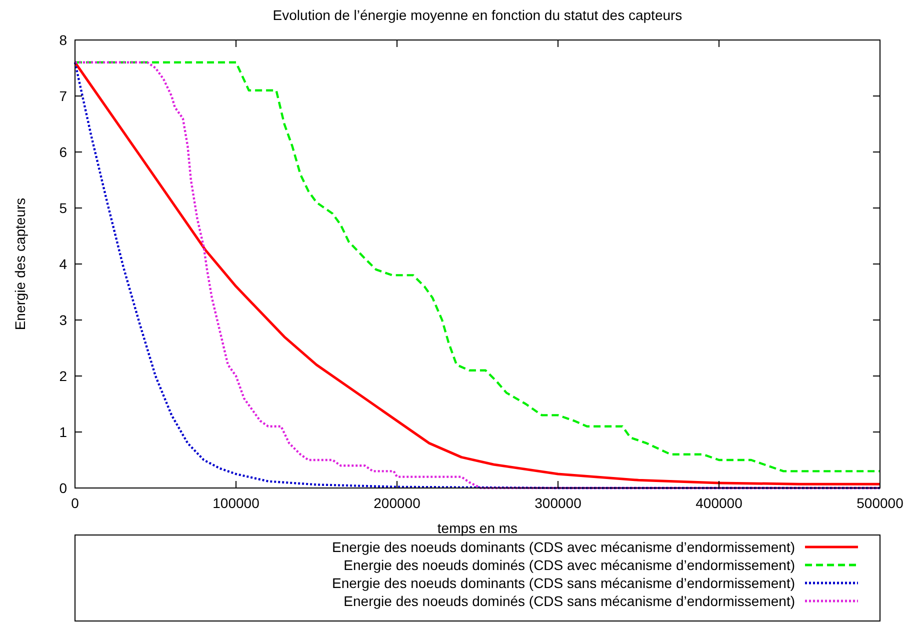  What do you see at coordinates (569, 601) in the screenshot?
I see `legend-label: Energie des noeuds dominés (CDS sans mécanisme d’endormissement)` at bounding box center [569, 601].